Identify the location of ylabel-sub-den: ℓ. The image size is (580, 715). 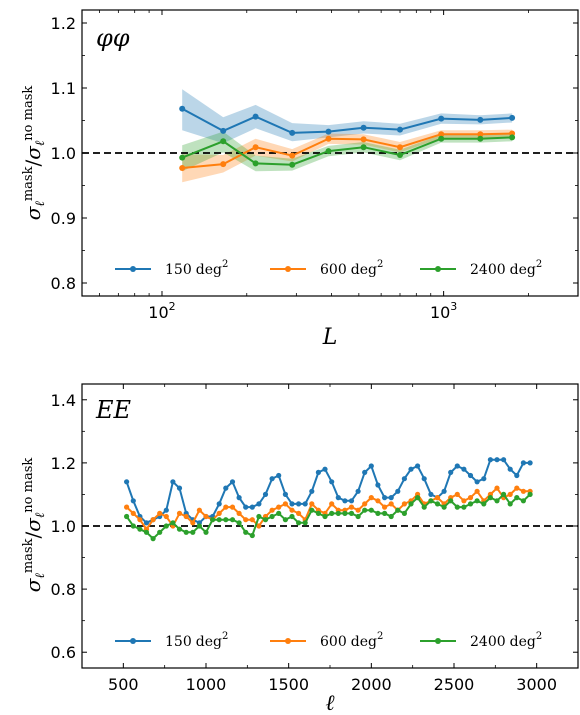
(40, 515).